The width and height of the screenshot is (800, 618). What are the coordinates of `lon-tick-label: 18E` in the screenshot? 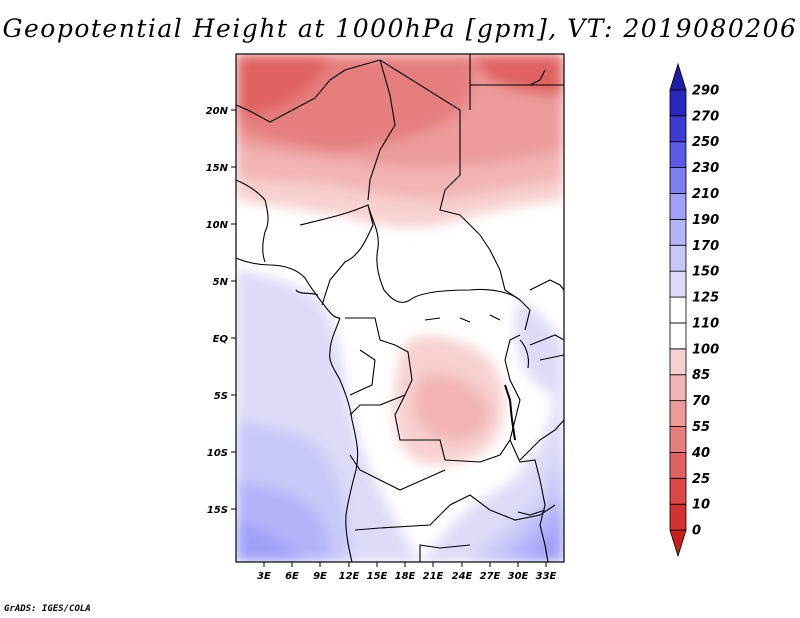 It's located at (405, 576).